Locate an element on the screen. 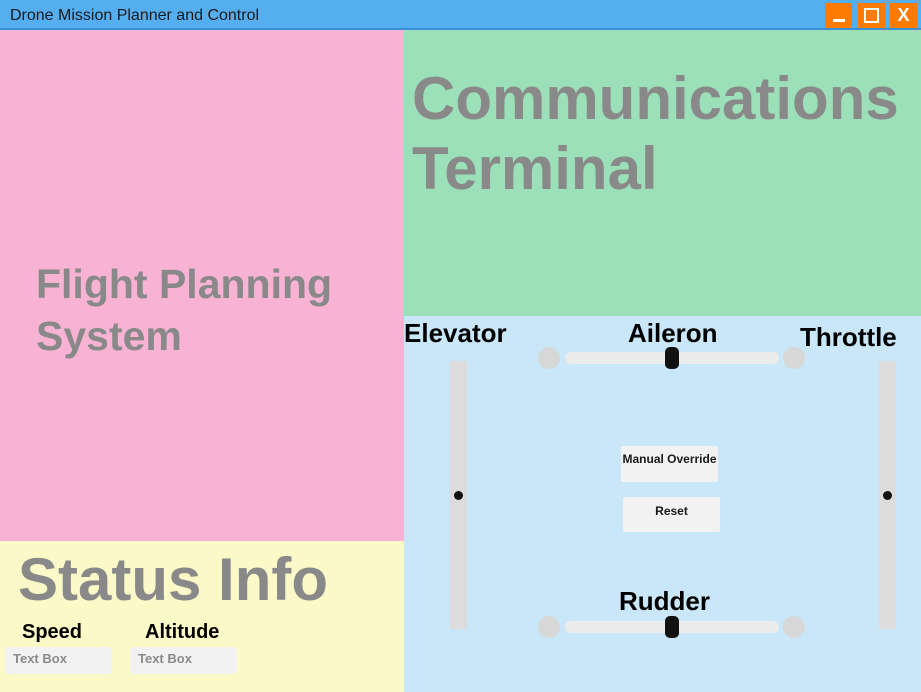  altitude-label: Altitude is located at coordinates (182, 632).